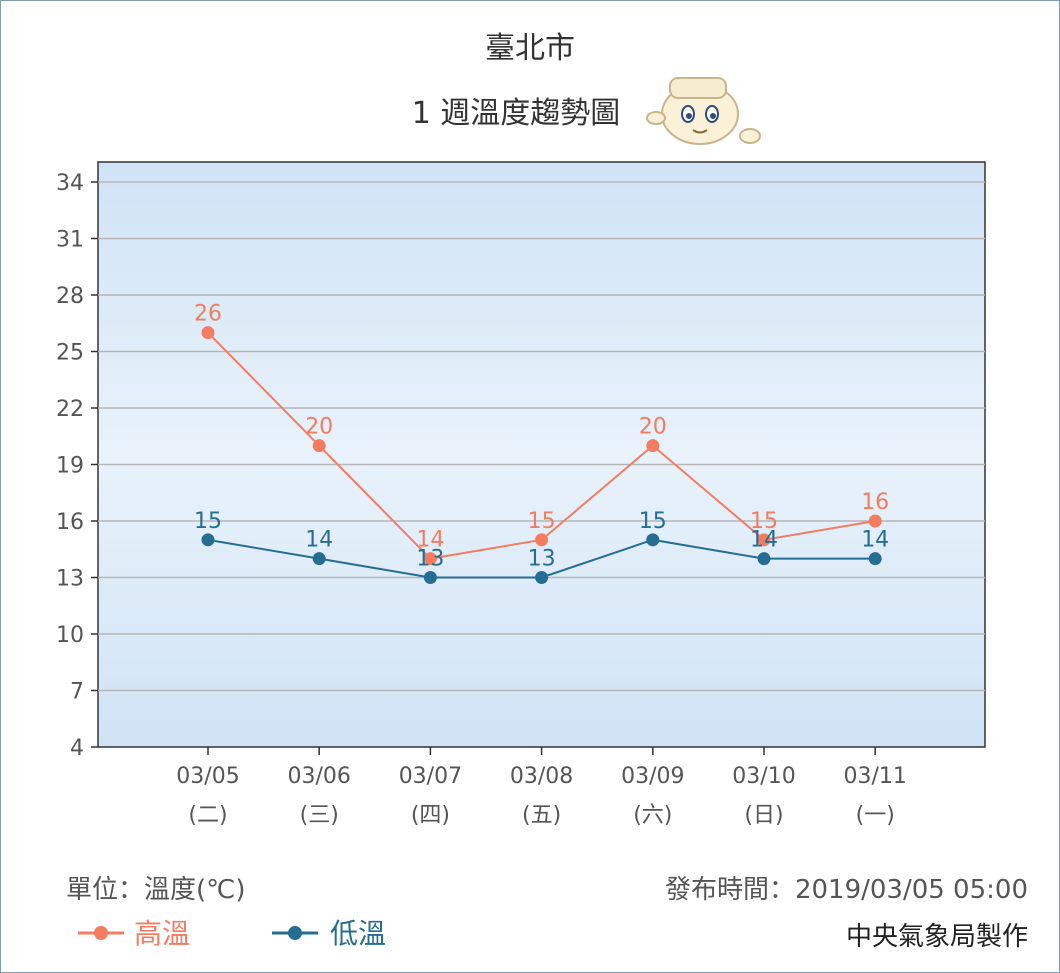 The height and width of the screenshot is (973, 1060). What do you see at coordinates (70, 353) in the screenshot?
I see `y-tick-label: 25` at bounding box center [70, 353].